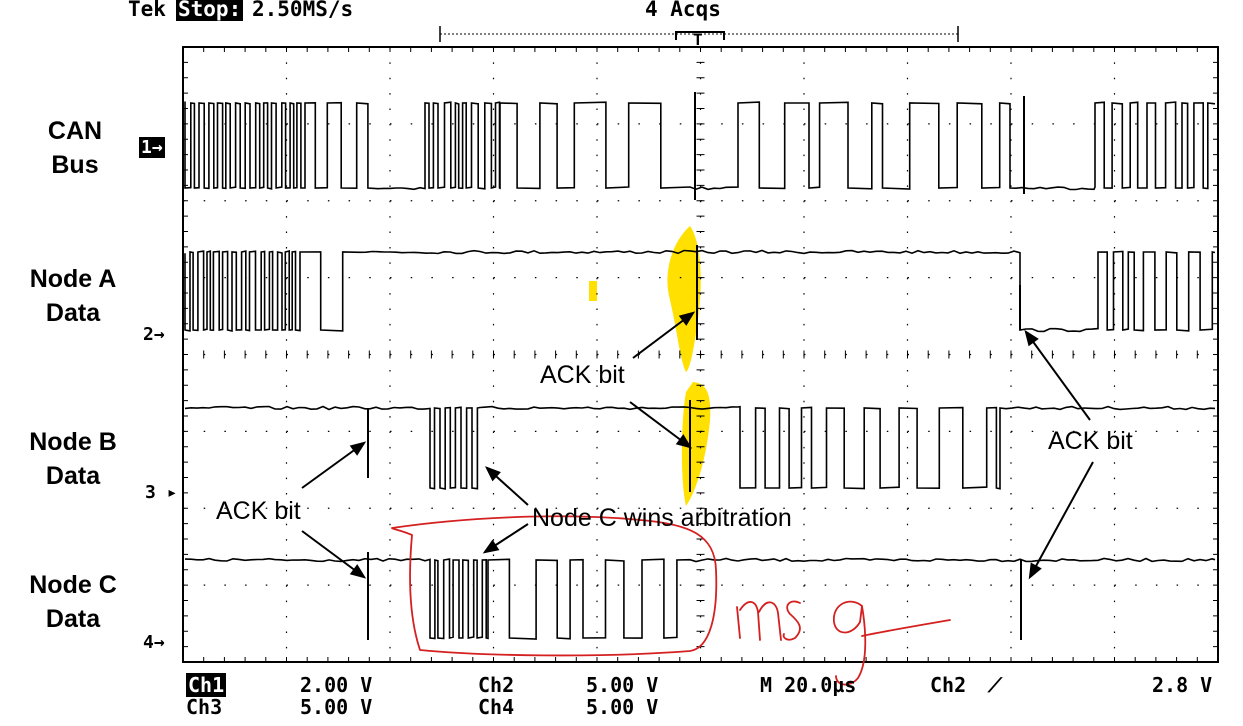 The width and height of the screenshot is (1243, 726). I want to click on trace-node-a, so click(700, 291).